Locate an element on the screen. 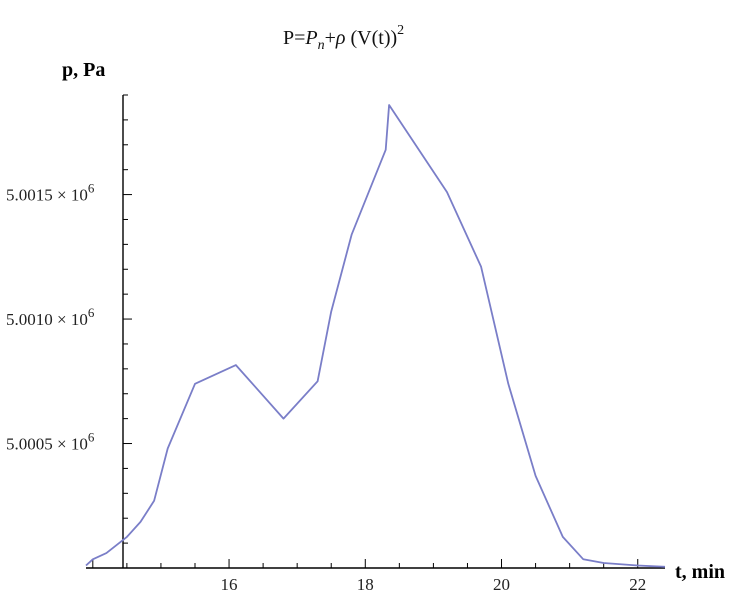  x-tick-label: 18 is located at coordinates (365, 584).